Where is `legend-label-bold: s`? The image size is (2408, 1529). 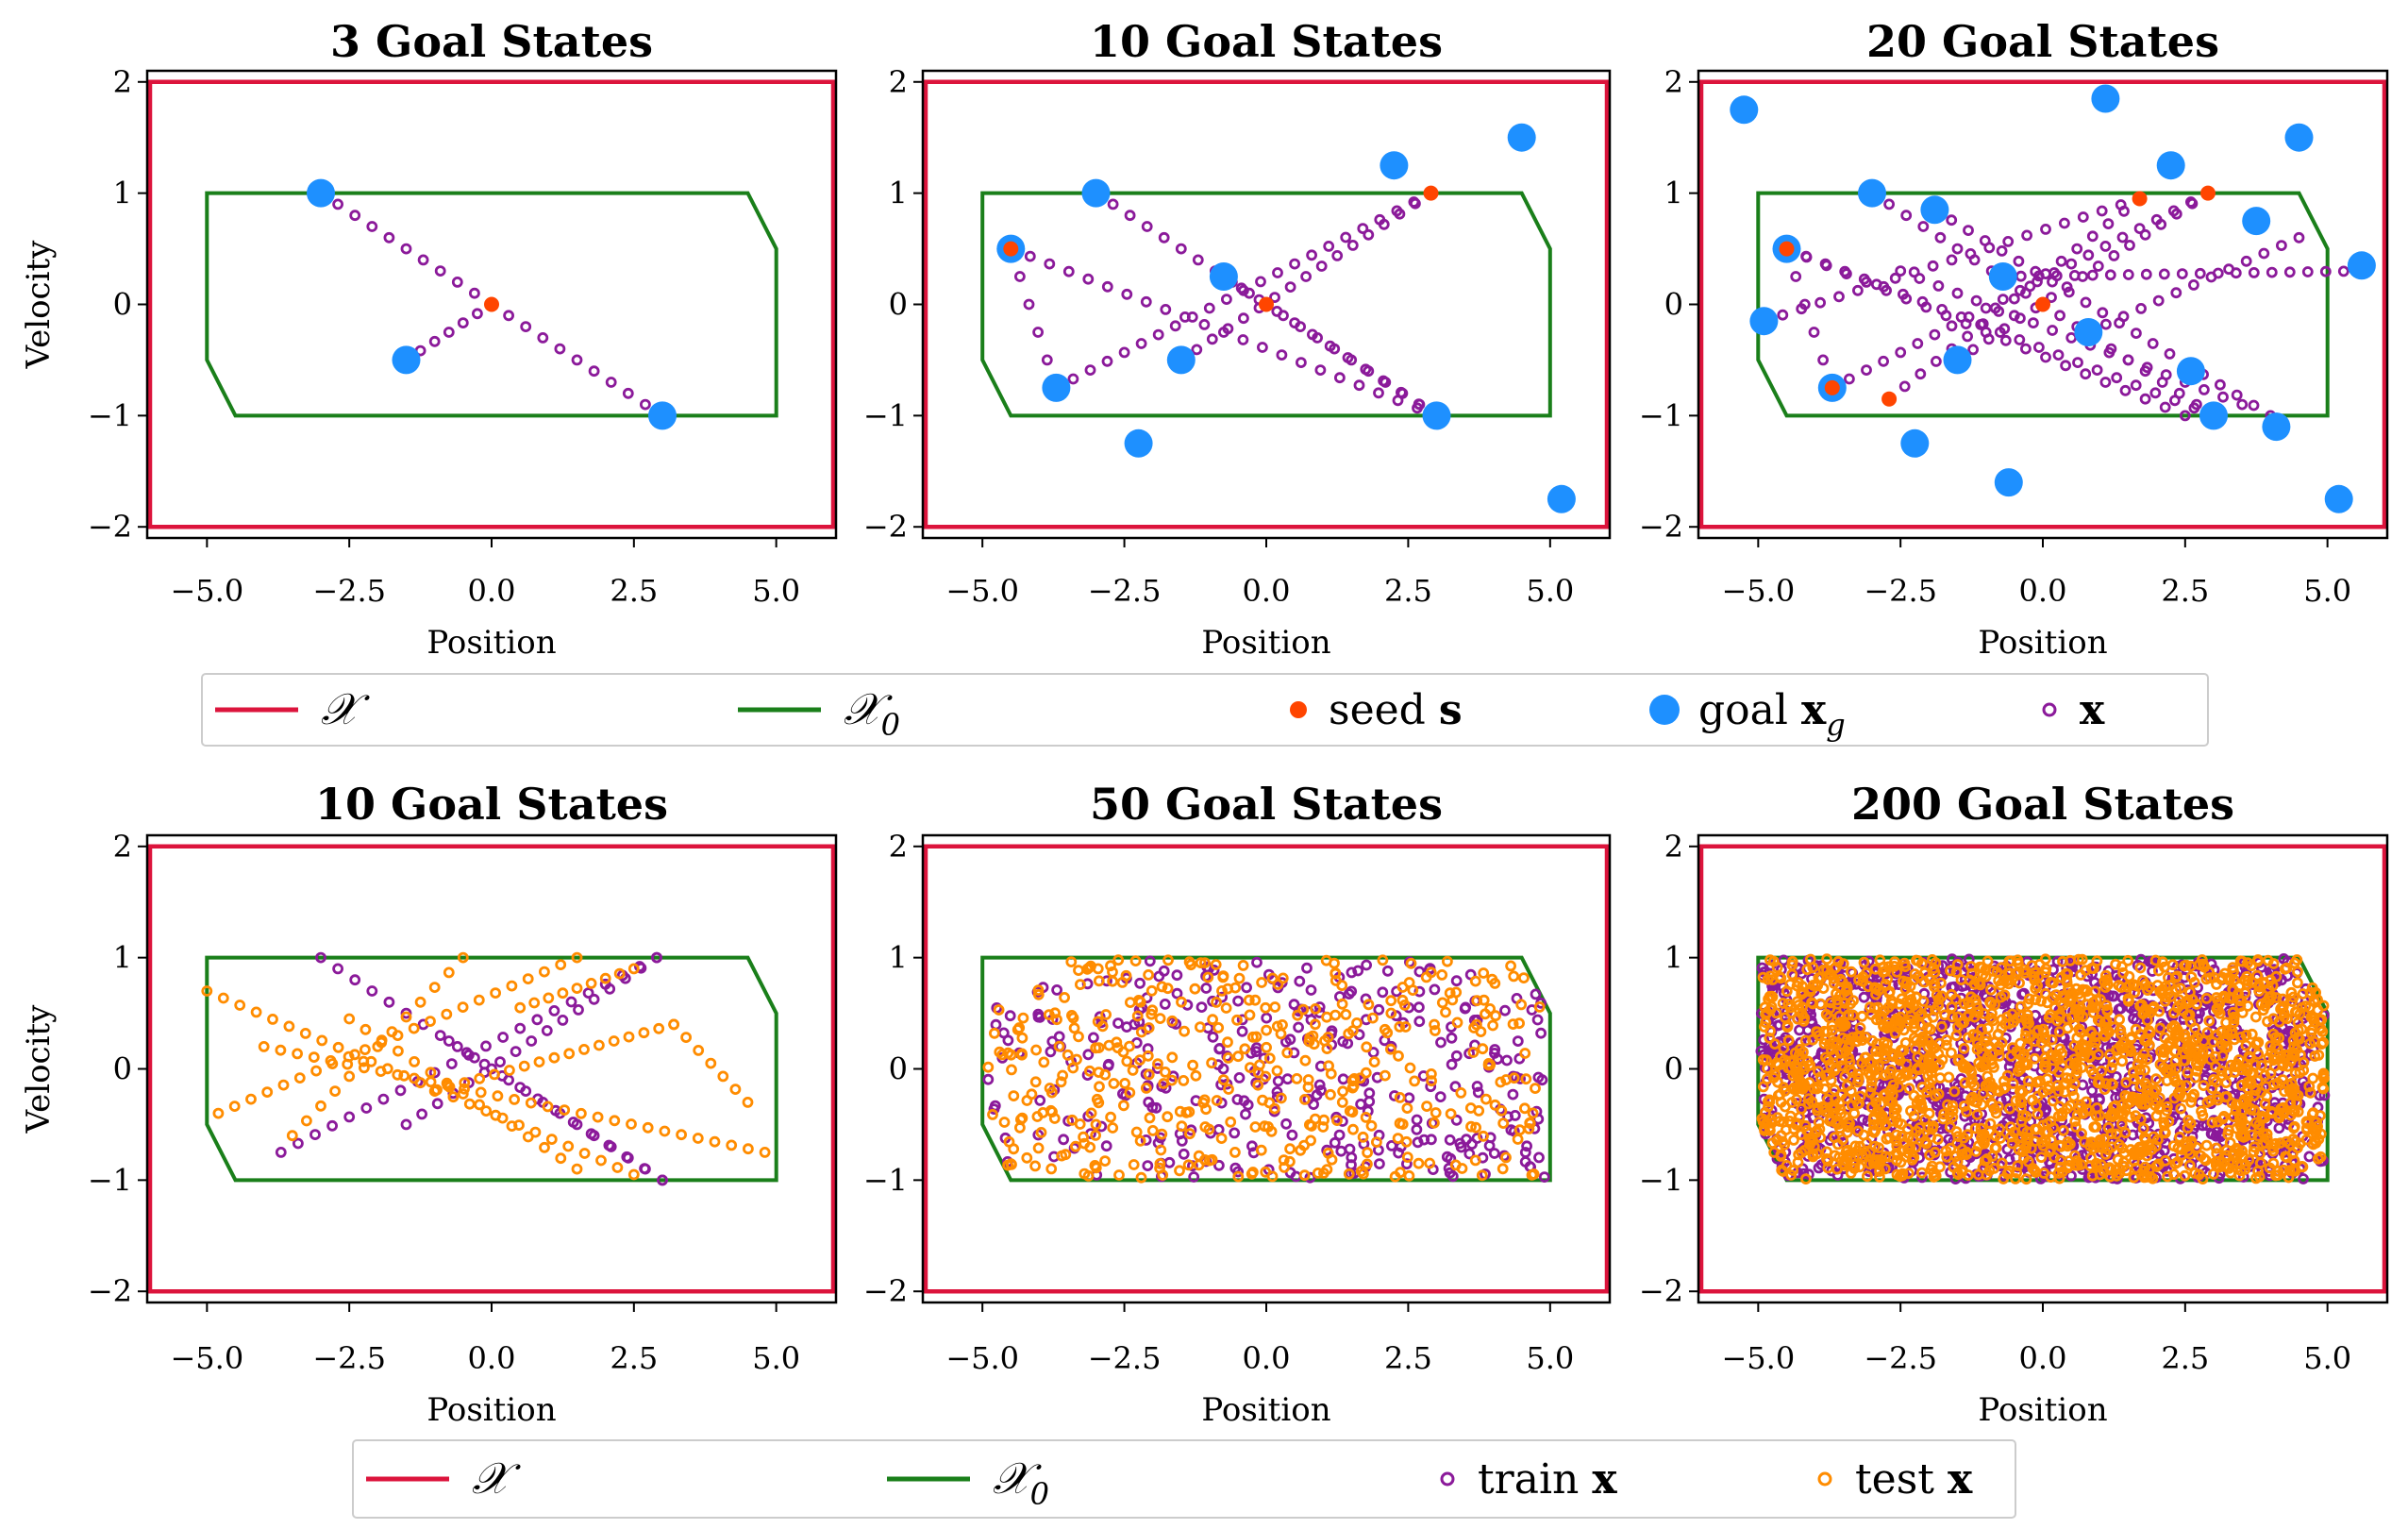
legend-label-bold: s is located at coordinates (1451, 710).